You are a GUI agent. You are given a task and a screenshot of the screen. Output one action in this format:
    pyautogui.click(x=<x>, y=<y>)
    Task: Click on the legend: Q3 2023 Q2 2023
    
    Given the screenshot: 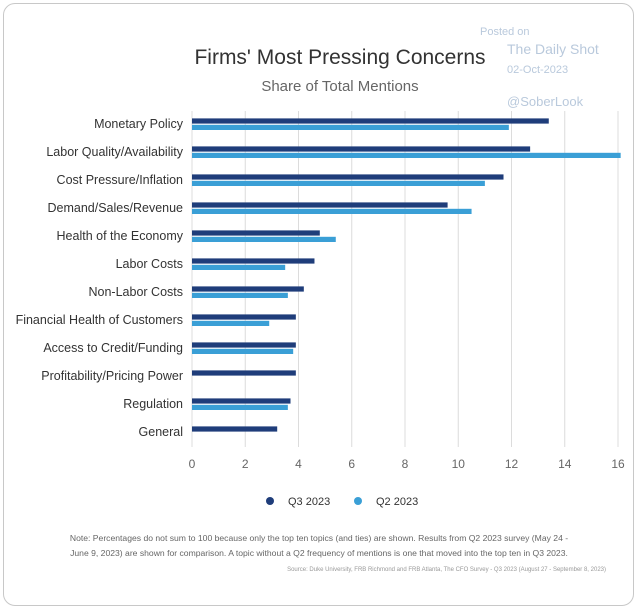 What is the action you would take?
    pyautogui.click(x=342, y=502)
    